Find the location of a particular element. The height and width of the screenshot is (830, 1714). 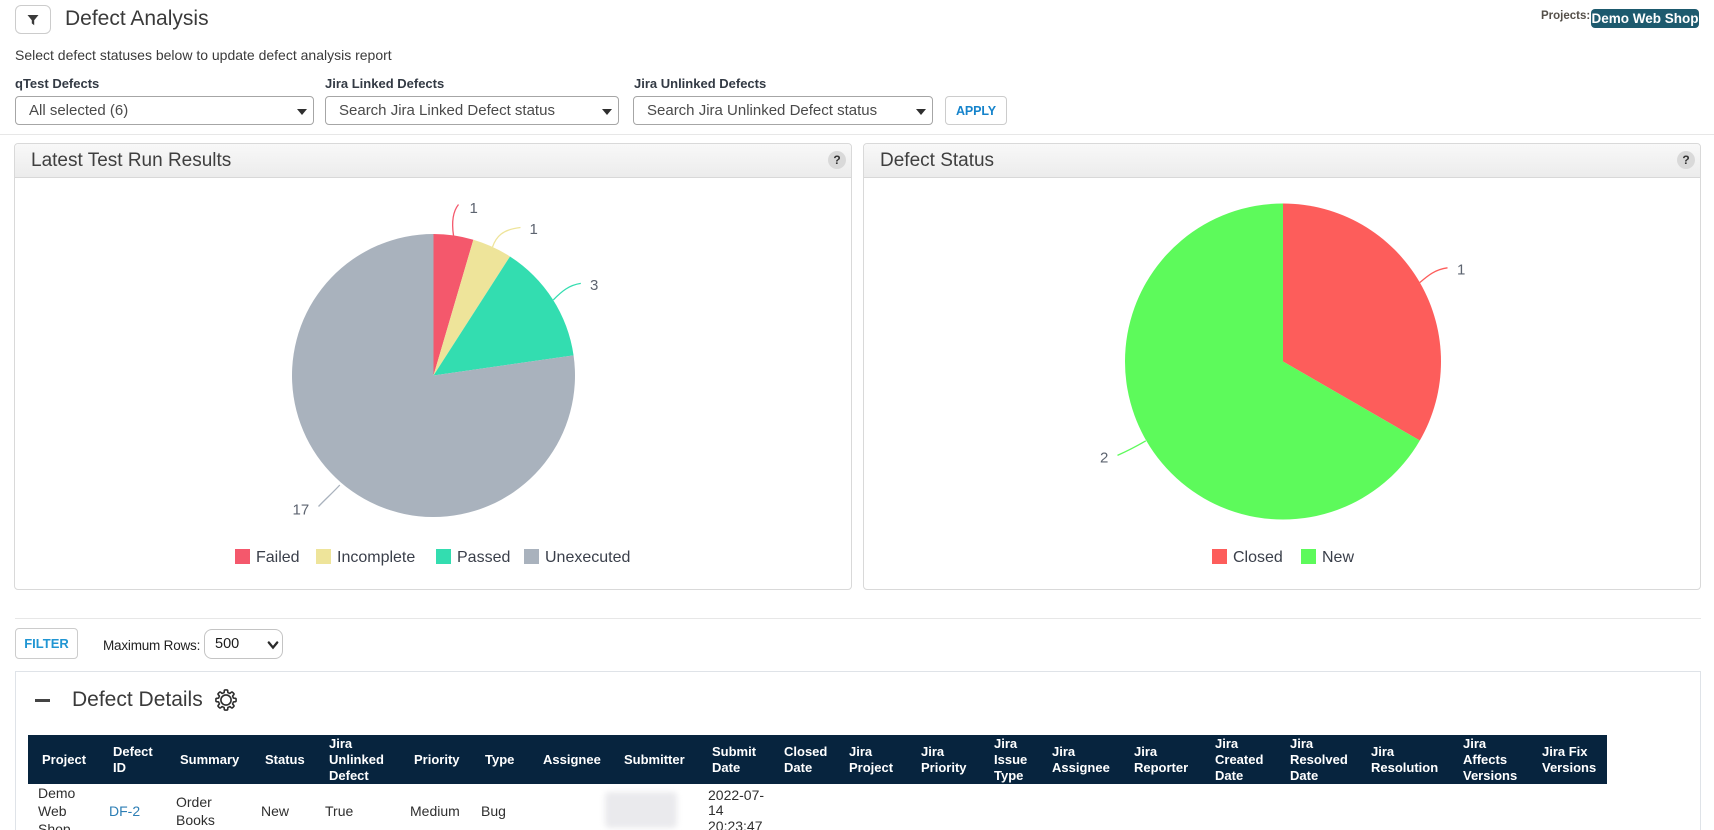

svg-text: 17 is located at coordinates (301, 510).